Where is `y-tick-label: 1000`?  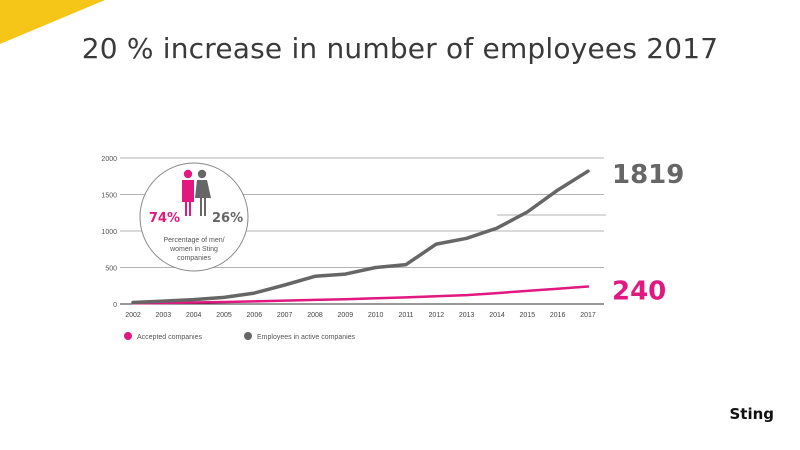
y-tick-label: 1000 is located at coordinates (109, 232).